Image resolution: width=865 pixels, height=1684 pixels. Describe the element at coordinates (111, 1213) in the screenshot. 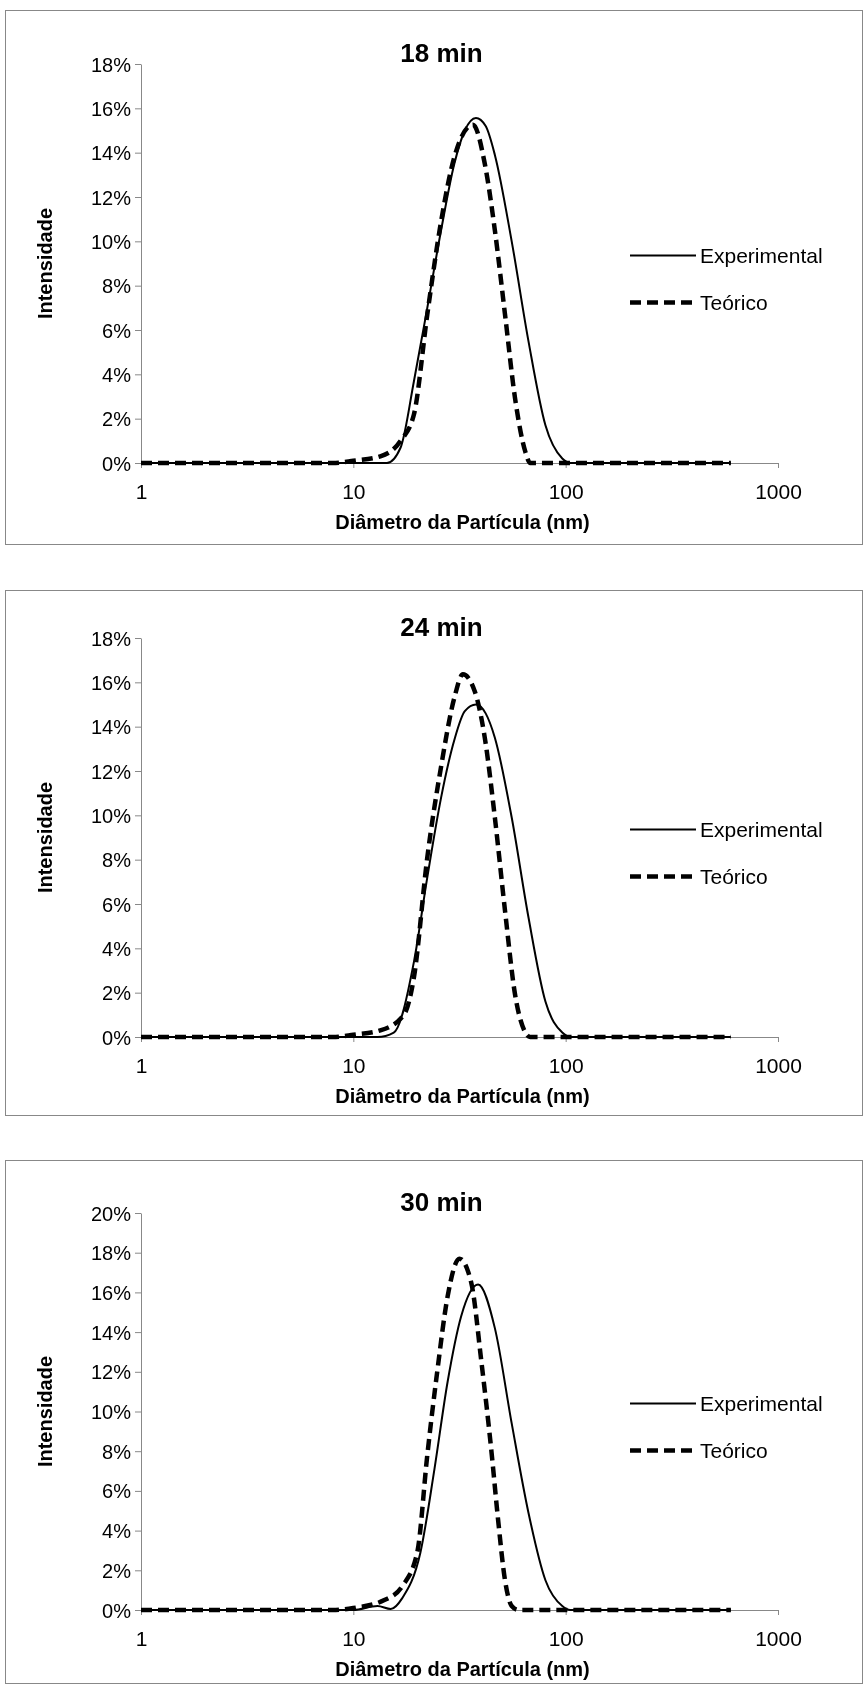

I see `y-tick-label: 20%` at that location.